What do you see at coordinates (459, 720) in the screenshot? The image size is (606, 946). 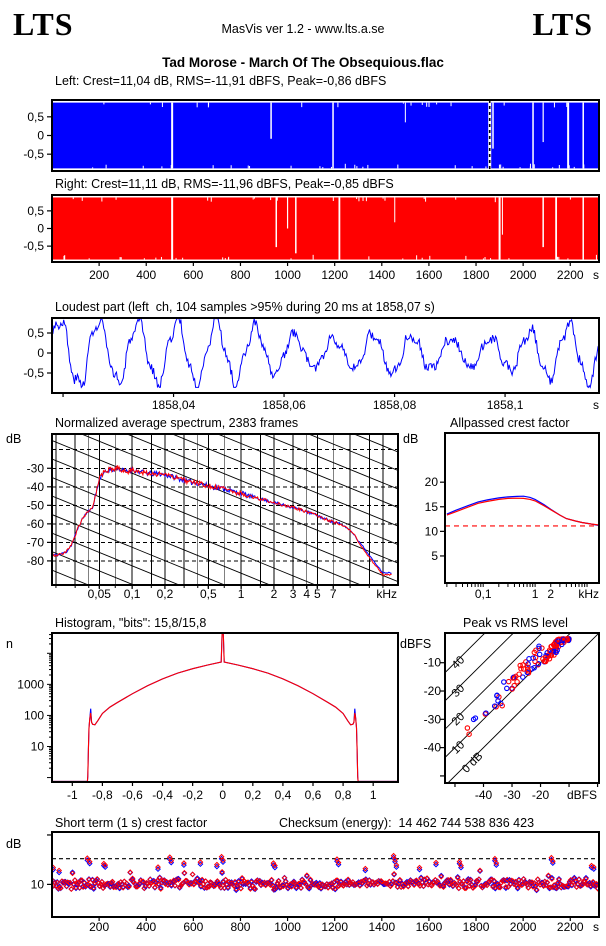 I see `crest-line-label: 20` at bounding box center [459, 720].